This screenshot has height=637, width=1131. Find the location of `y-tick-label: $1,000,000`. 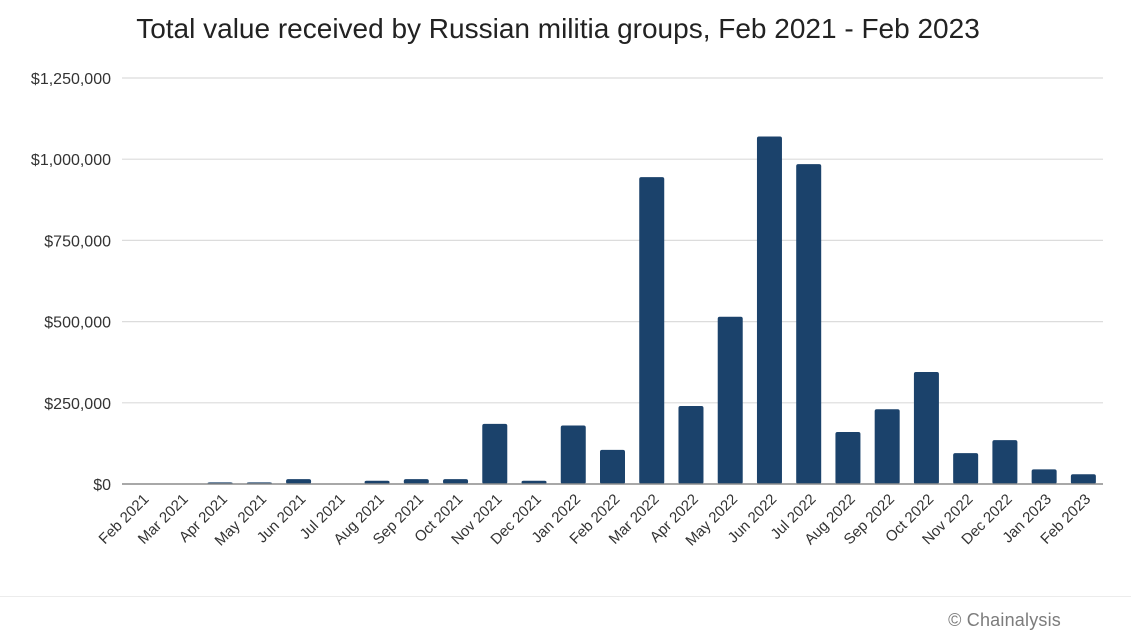

y-tick-label: $1,000,000 is located at coordinates (71, 160).